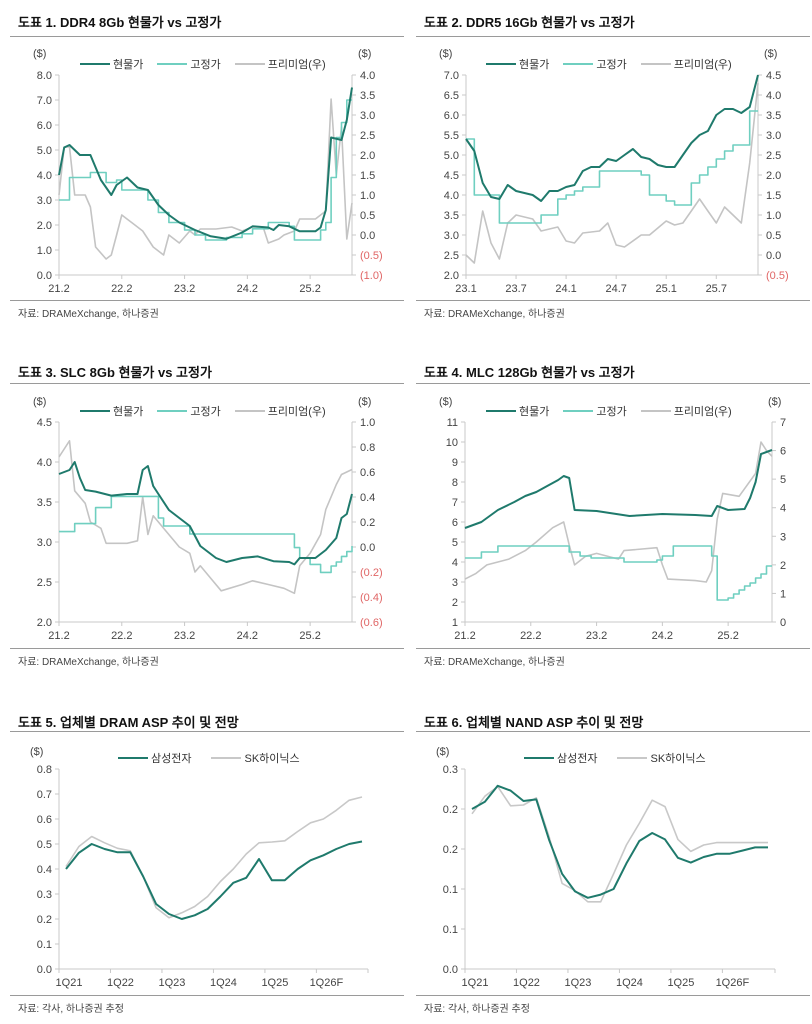  Describe the element at coordinates (783, 480) in the screenshot. I see `y-tick-label-right: 5` at that location.